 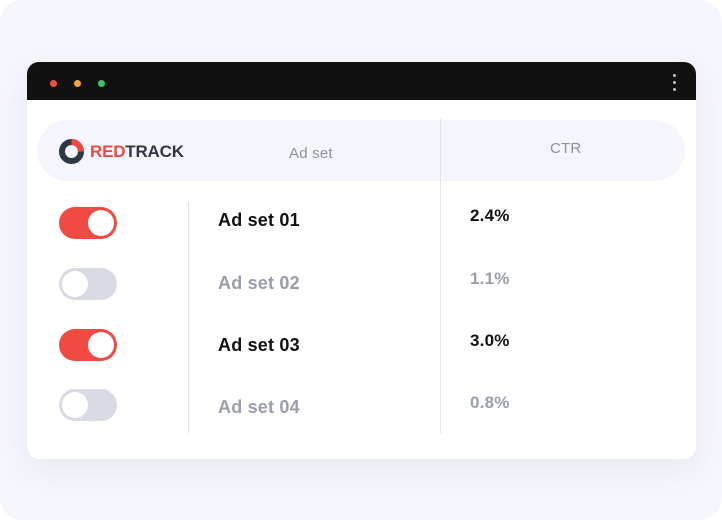 What do you see at coordinates (259, 345) in the screenshot?
I see `ad-set-name: Ad set 03` at bounding box center [259, 345].